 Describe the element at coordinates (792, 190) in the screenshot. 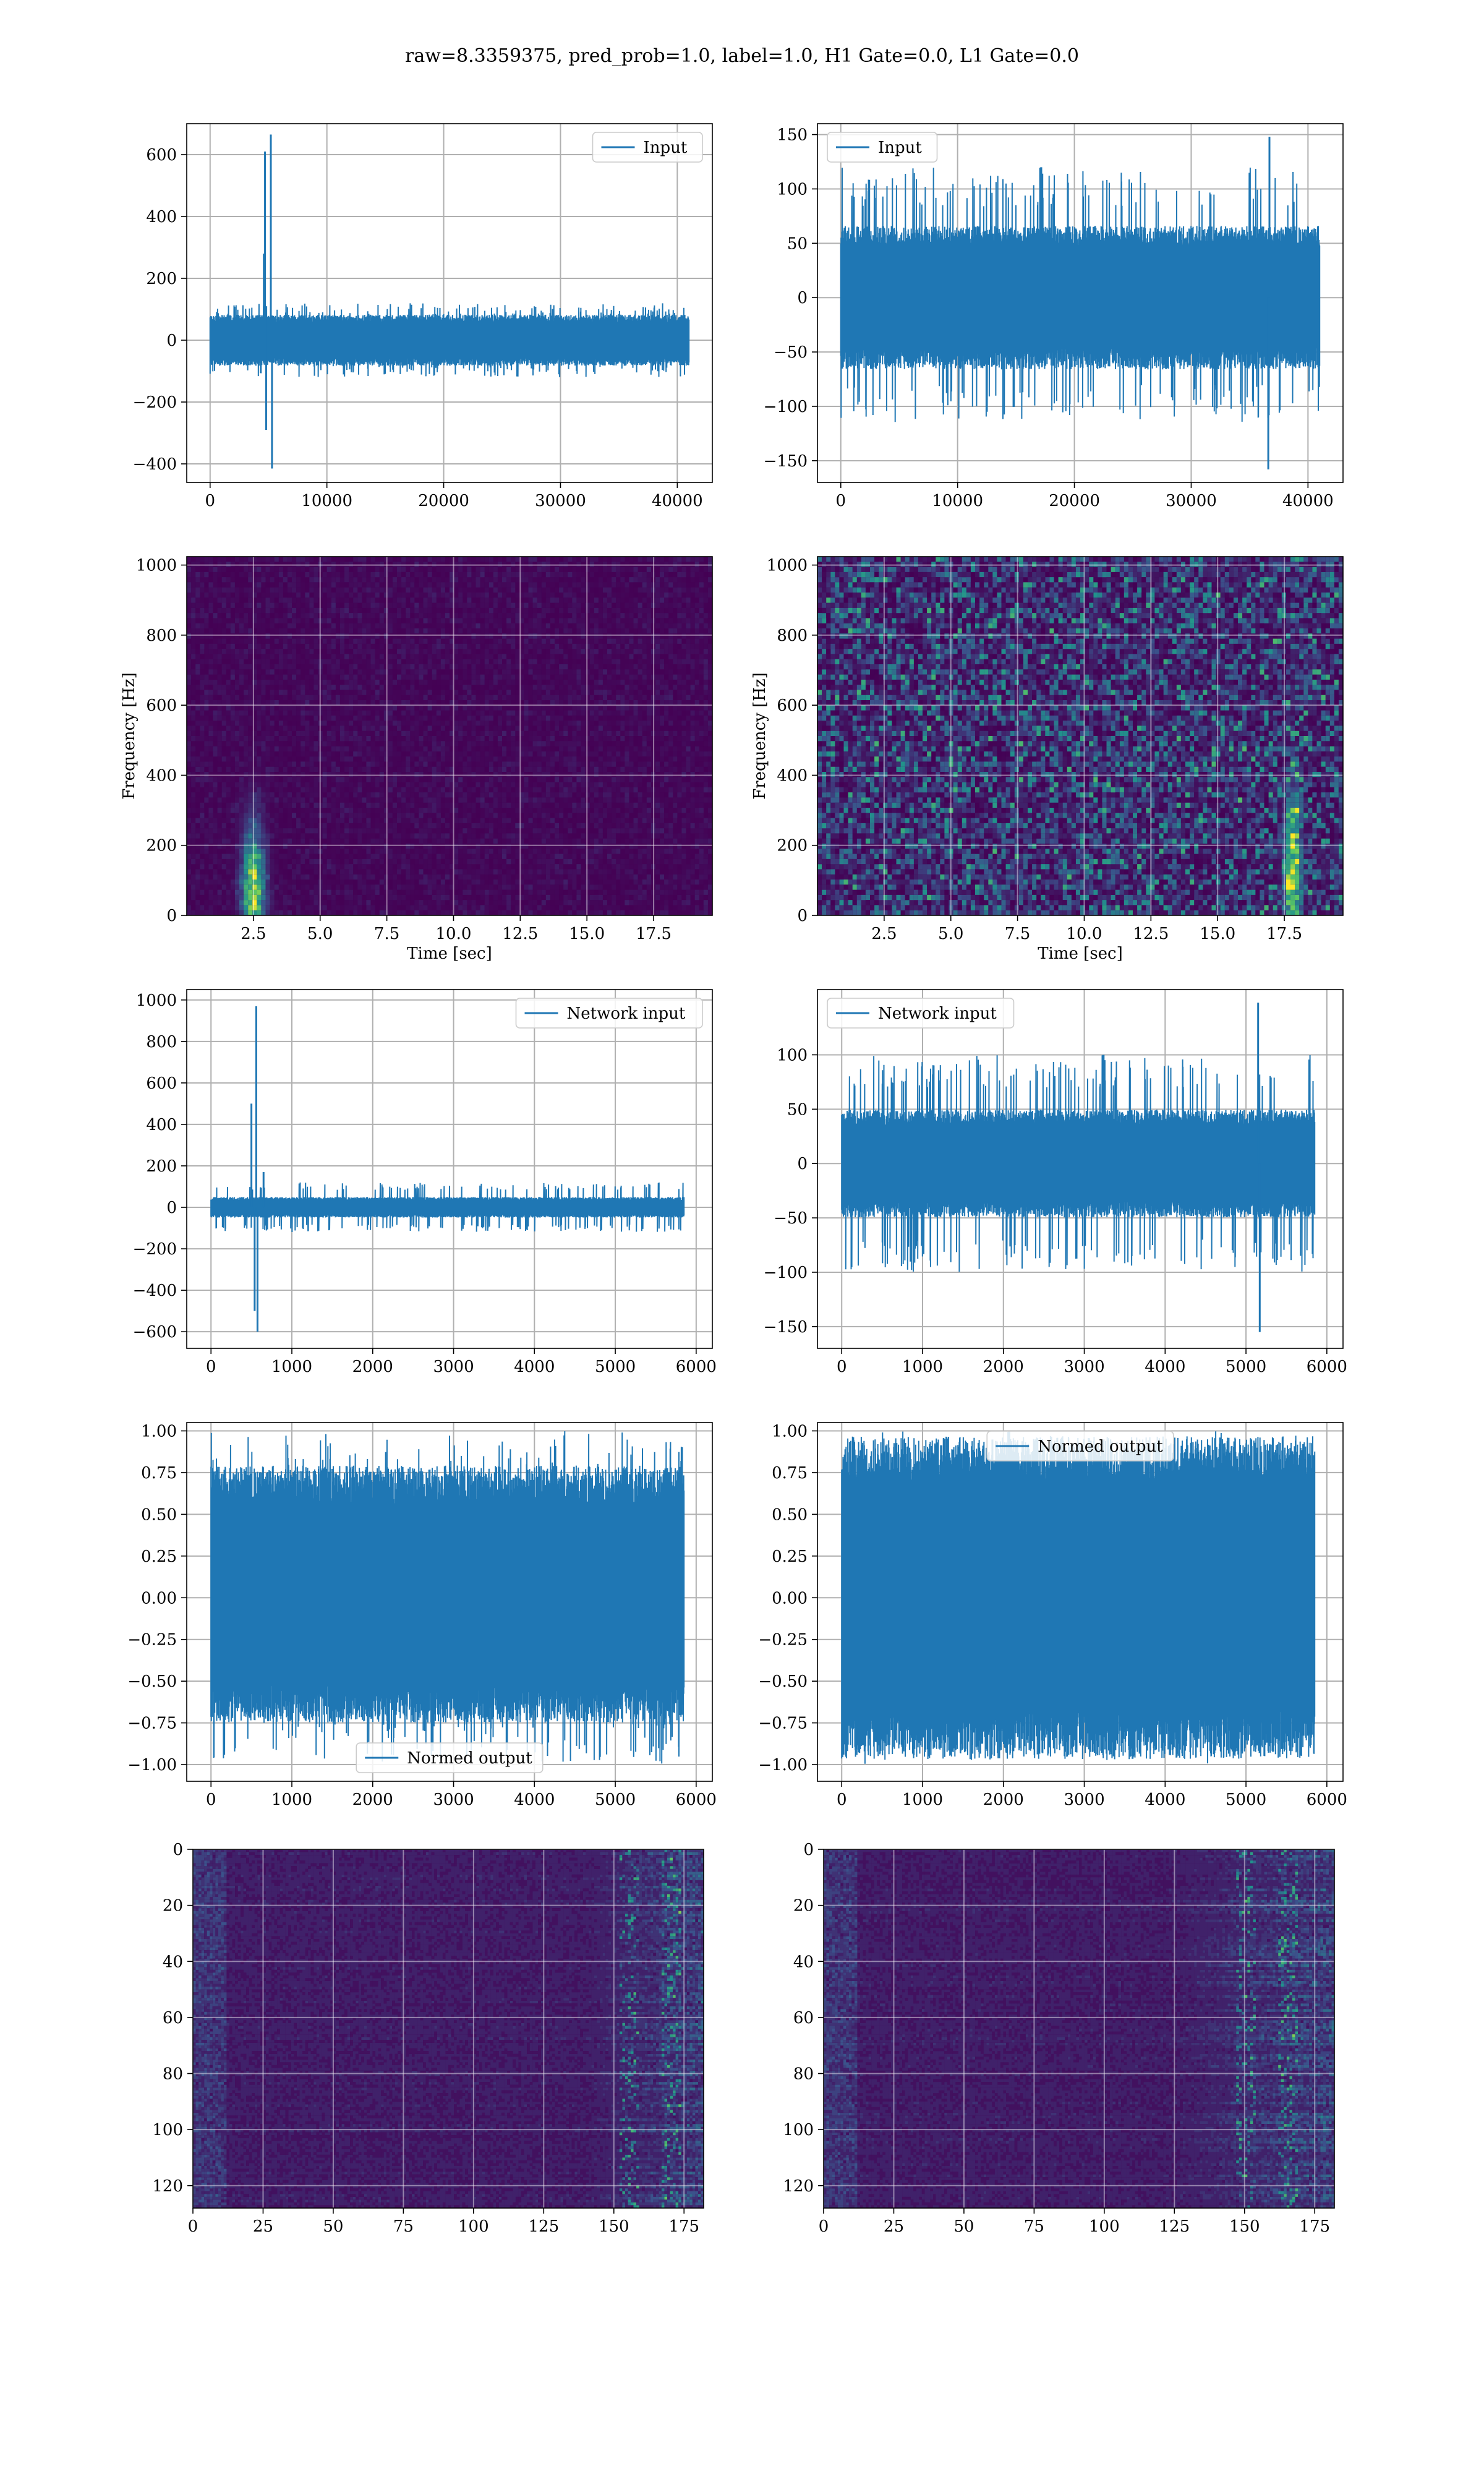

I see `y-tick-label: 100` at that location.